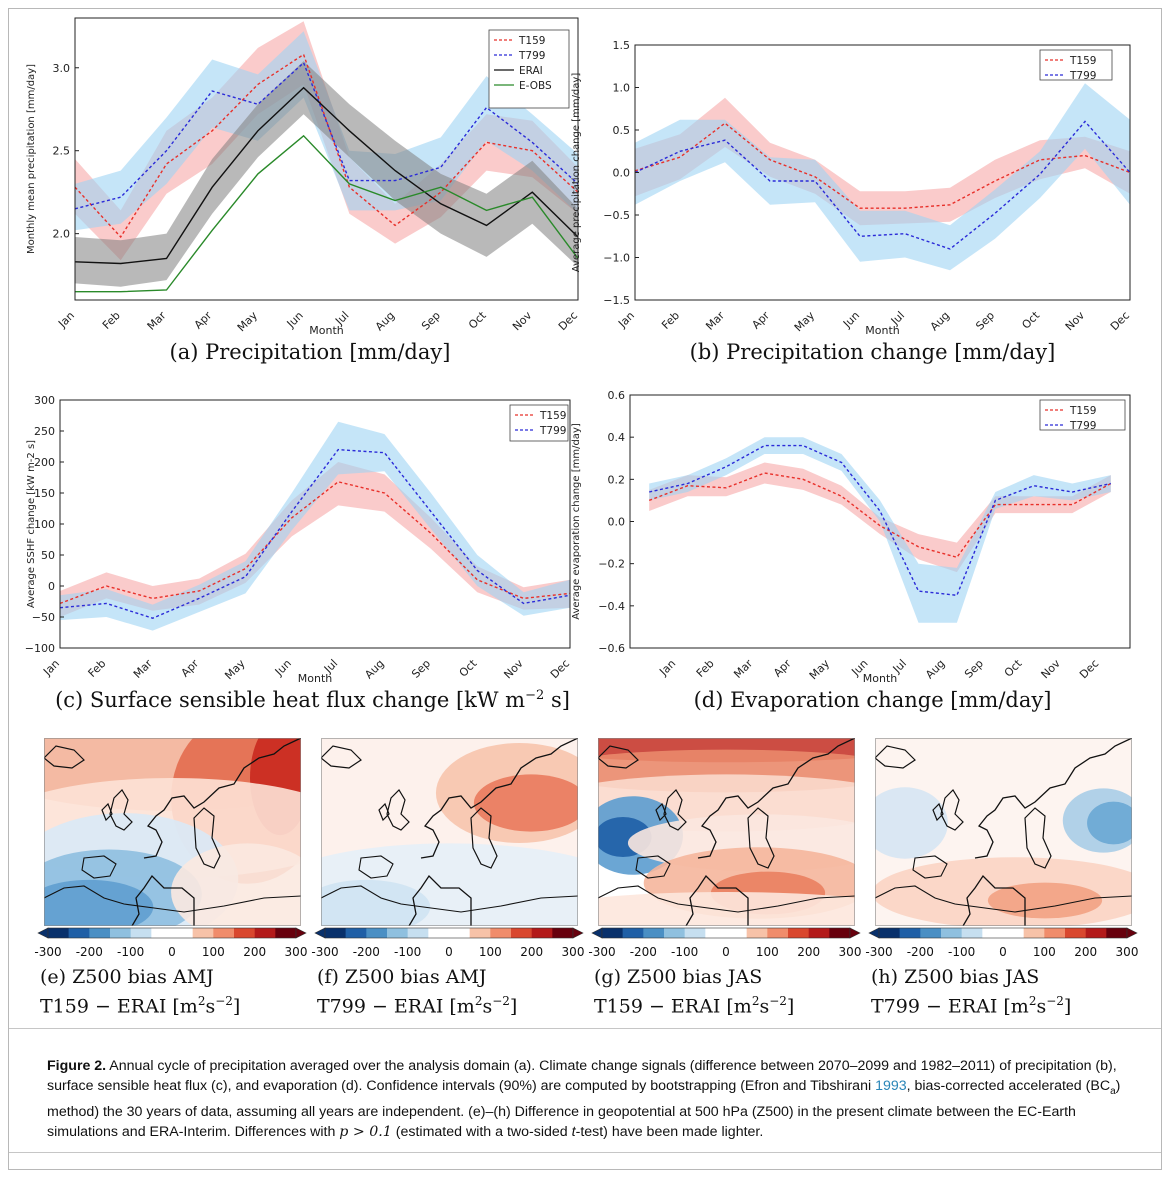 This screenshot has width=1171, height=1178. I want to click on z500-field, so click(172, 832).